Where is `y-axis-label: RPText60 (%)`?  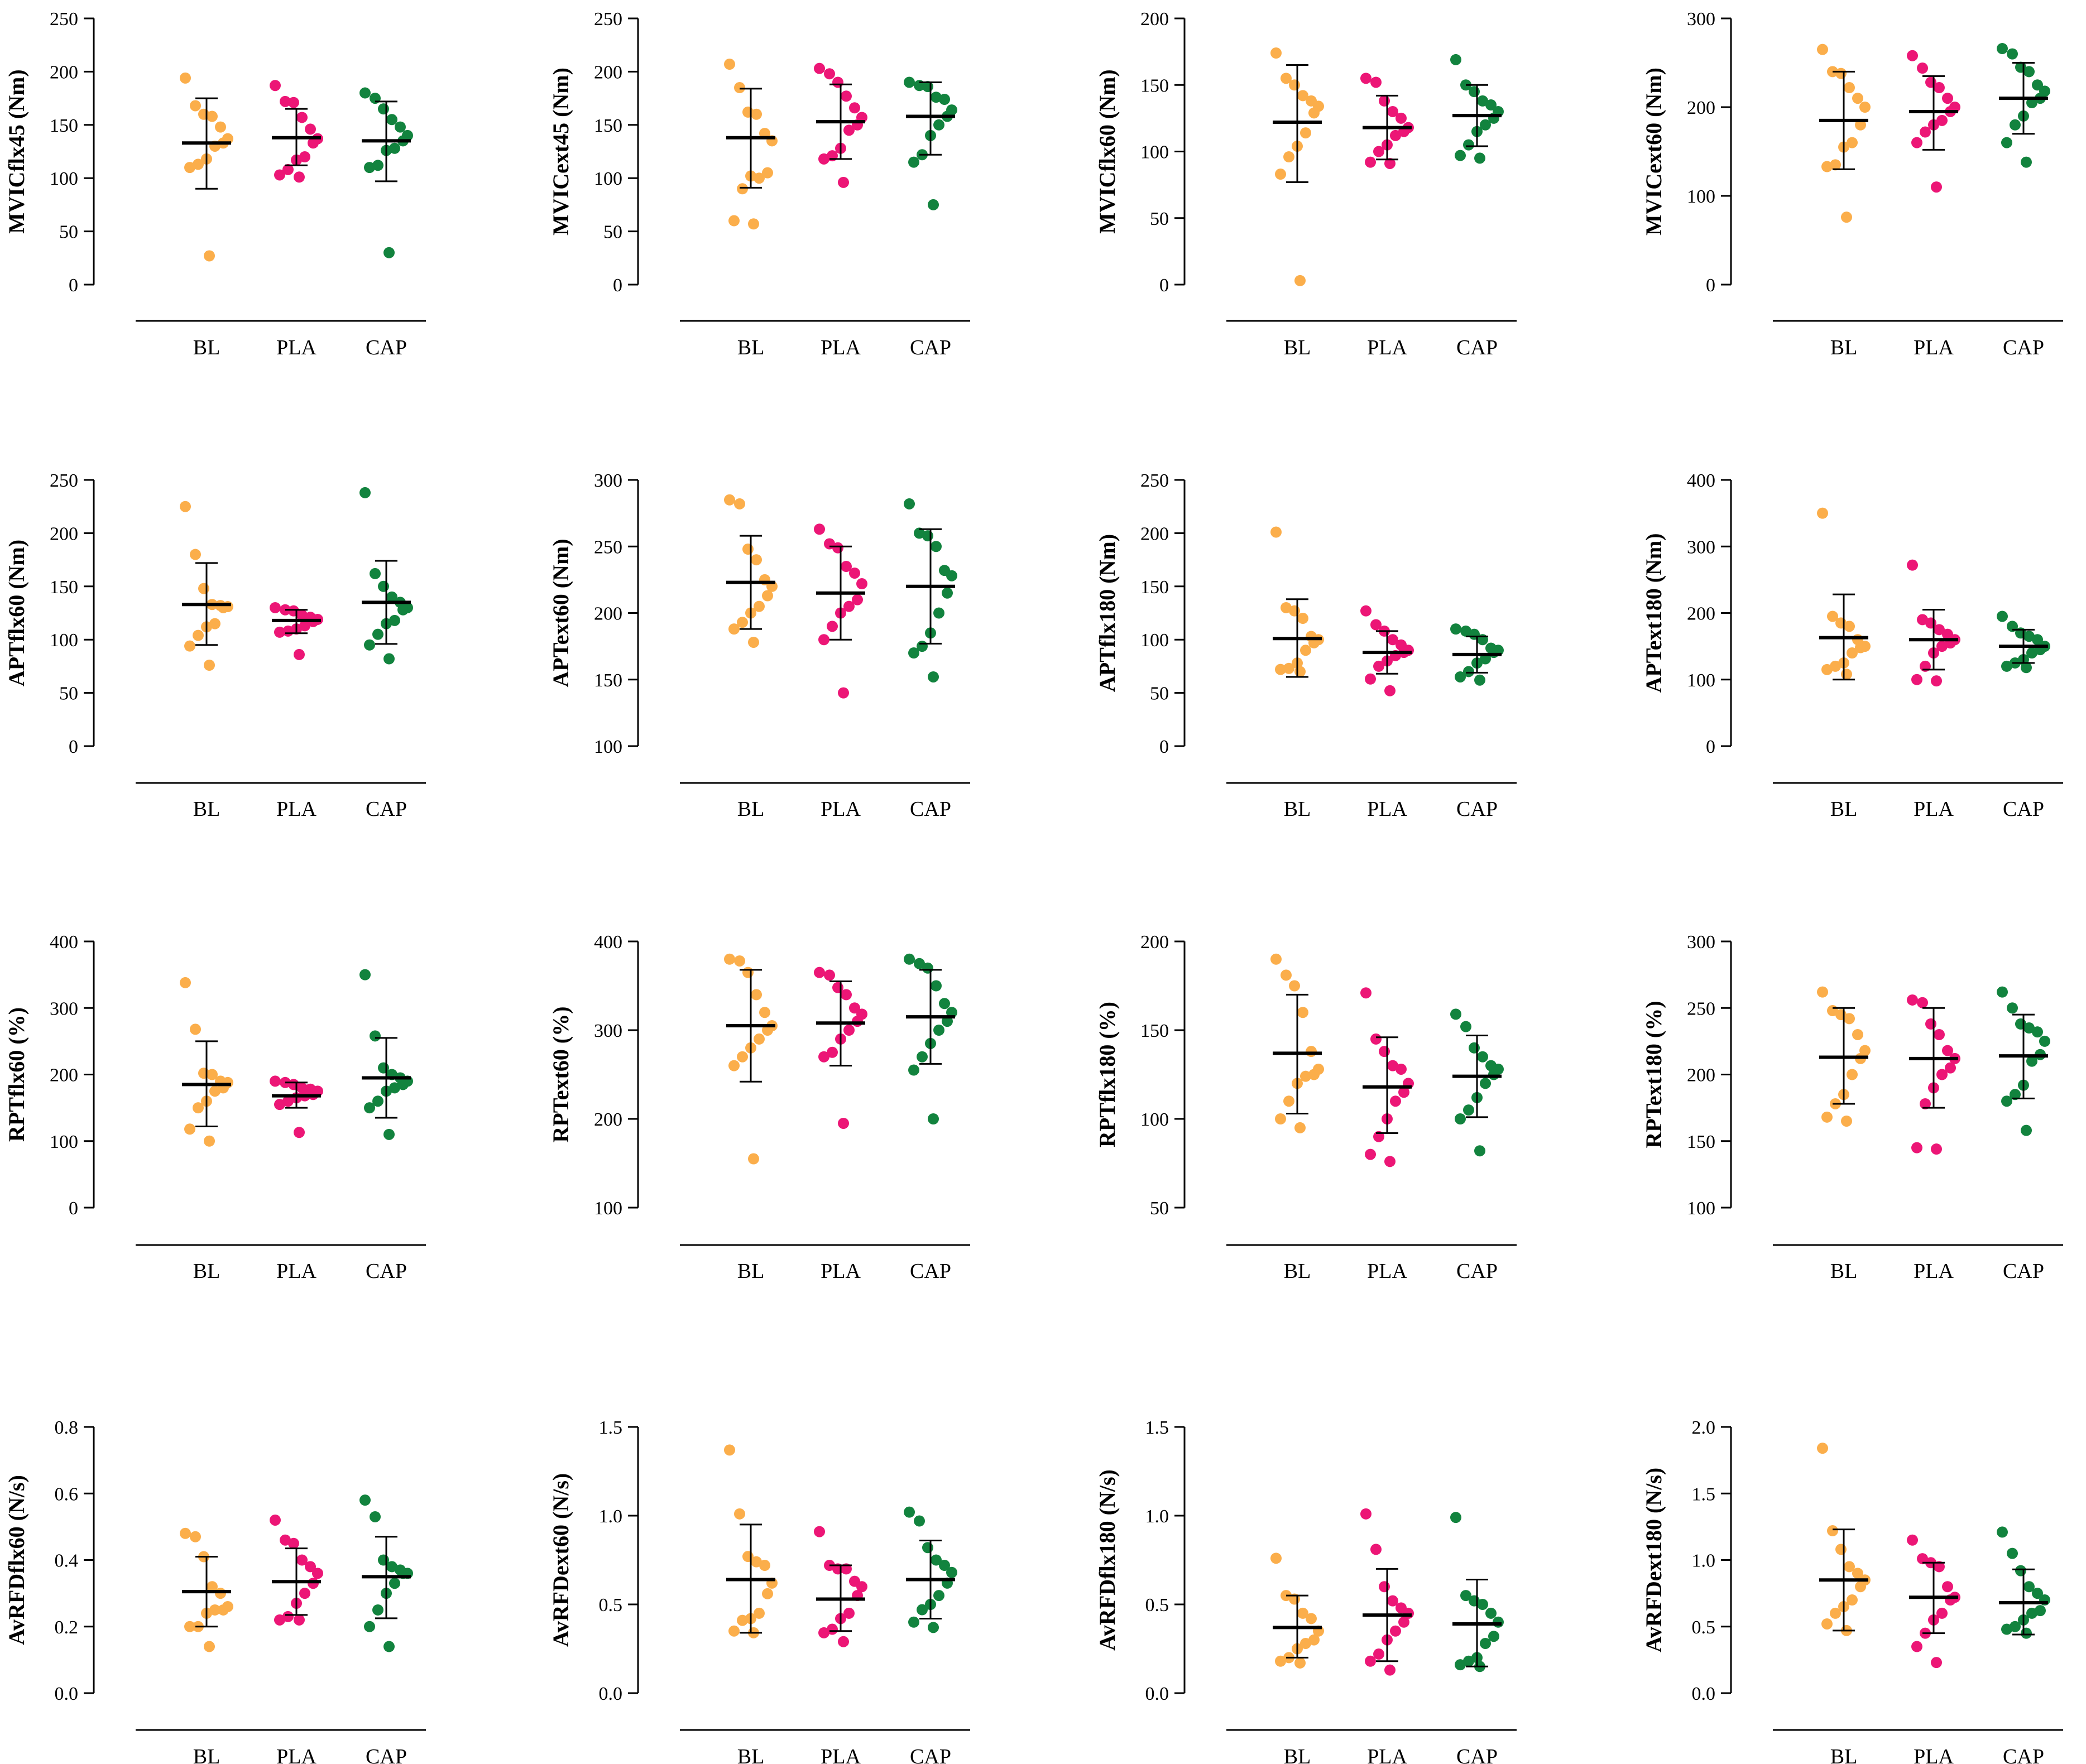 y-axis-label: RPText60 (%) is located at coordinates (560, 1074).